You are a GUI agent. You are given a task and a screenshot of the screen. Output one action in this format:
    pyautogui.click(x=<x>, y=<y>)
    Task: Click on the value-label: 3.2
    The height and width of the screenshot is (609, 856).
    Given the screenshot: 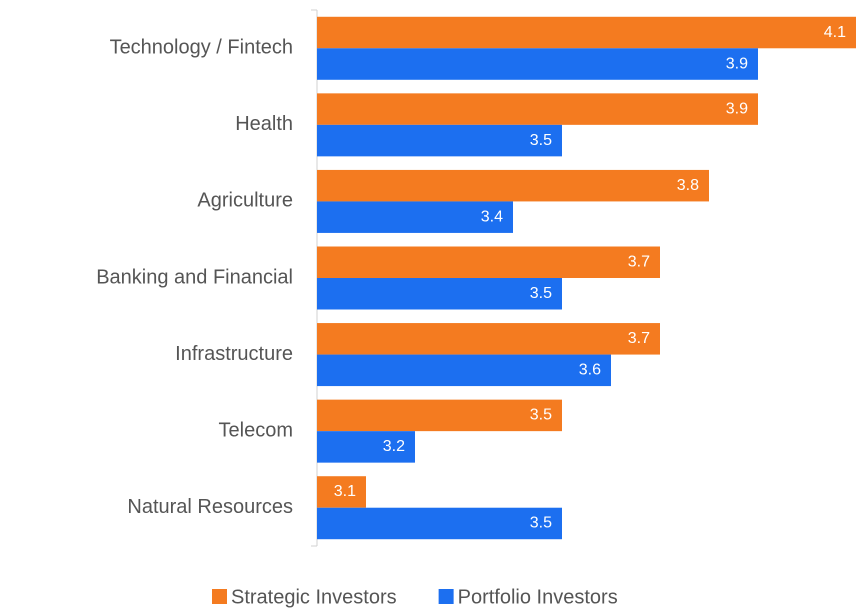 What is the action you would take?
    pyautogui.click(x=394, y=446)
    